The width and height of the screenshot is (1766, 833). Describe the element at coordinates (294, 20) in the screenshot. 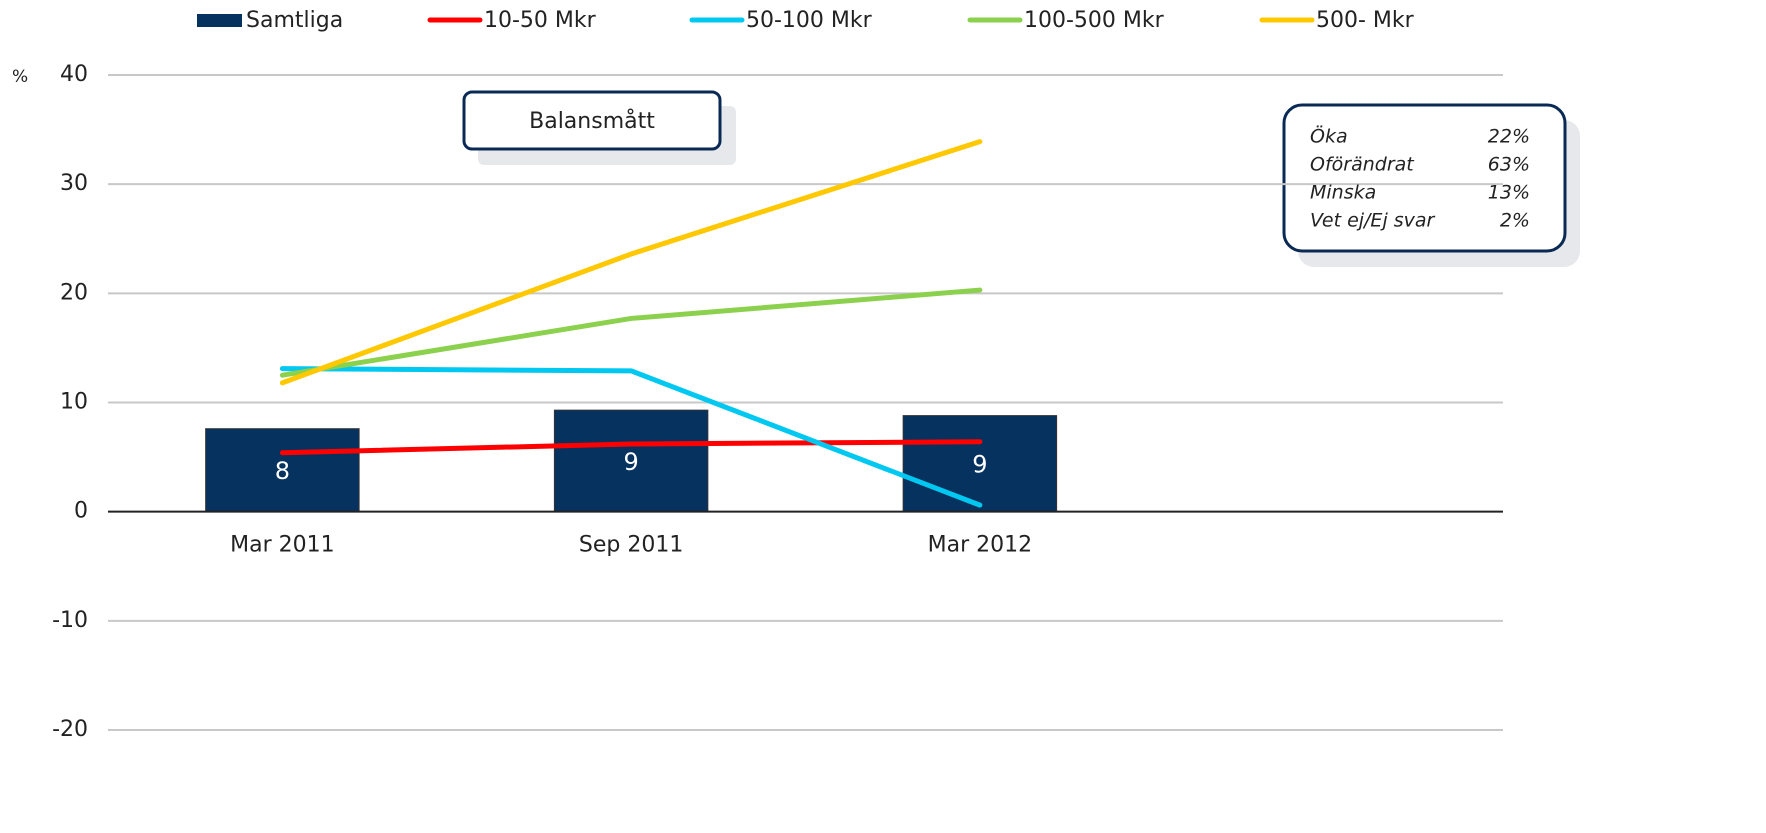

I see `legend-label: Samtliga` at that location.